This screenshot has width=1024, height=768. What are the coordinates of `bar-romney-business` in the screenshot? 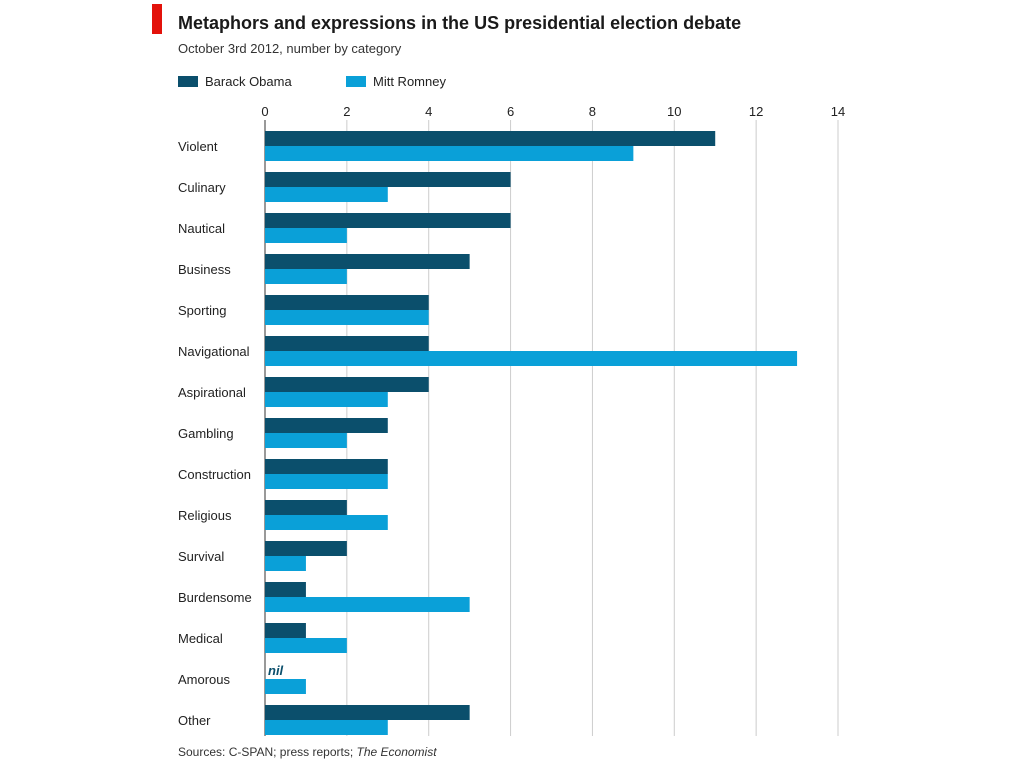 It's located at (306, 276).